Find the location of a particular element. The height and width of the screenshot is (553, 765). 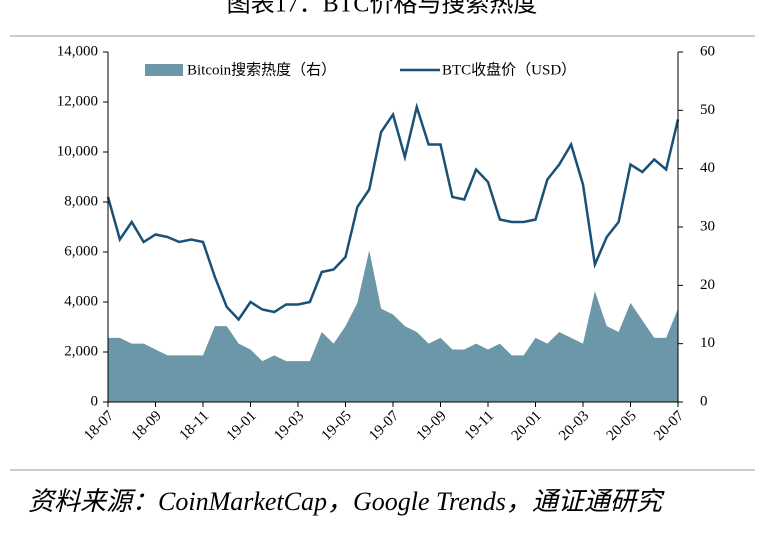

x-tick-label: 20-03 is located at coordinates (574, 426).